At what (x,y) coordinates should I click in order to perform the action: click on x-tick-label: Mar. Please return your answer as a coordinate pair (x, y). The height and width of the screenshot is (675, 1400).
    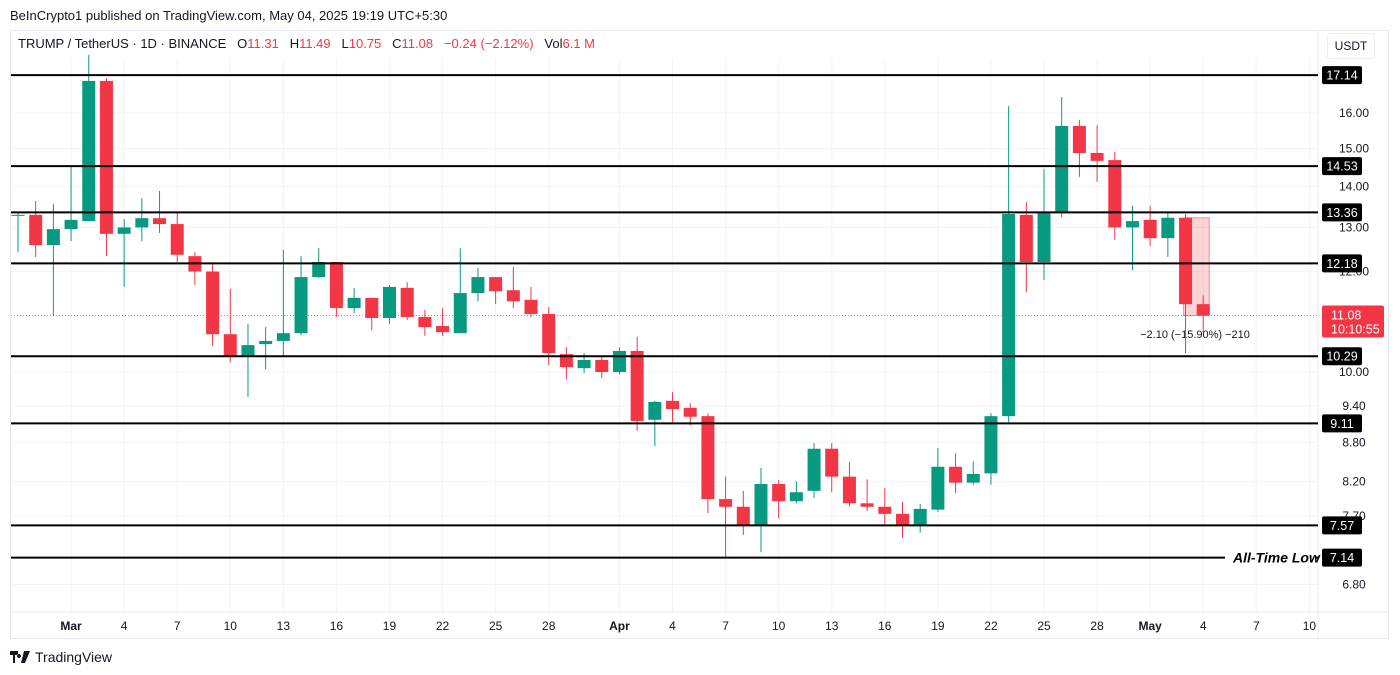
    Looking at the image, I should click on (71, 626).